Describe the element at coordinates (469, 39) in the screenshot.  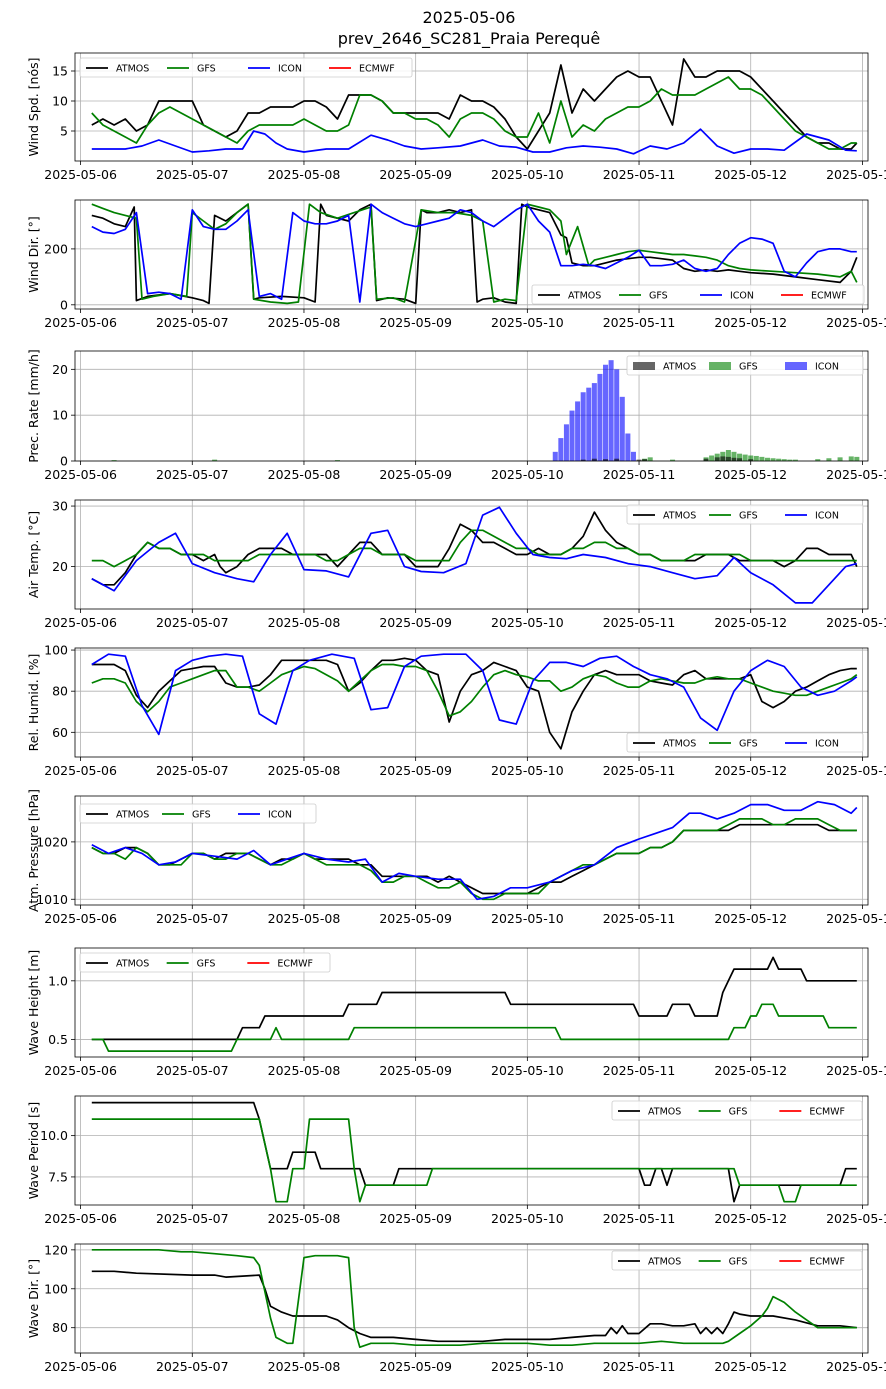
I see `figure-subtitle: prev_2646_SC281_Praia Perequê` at that location.